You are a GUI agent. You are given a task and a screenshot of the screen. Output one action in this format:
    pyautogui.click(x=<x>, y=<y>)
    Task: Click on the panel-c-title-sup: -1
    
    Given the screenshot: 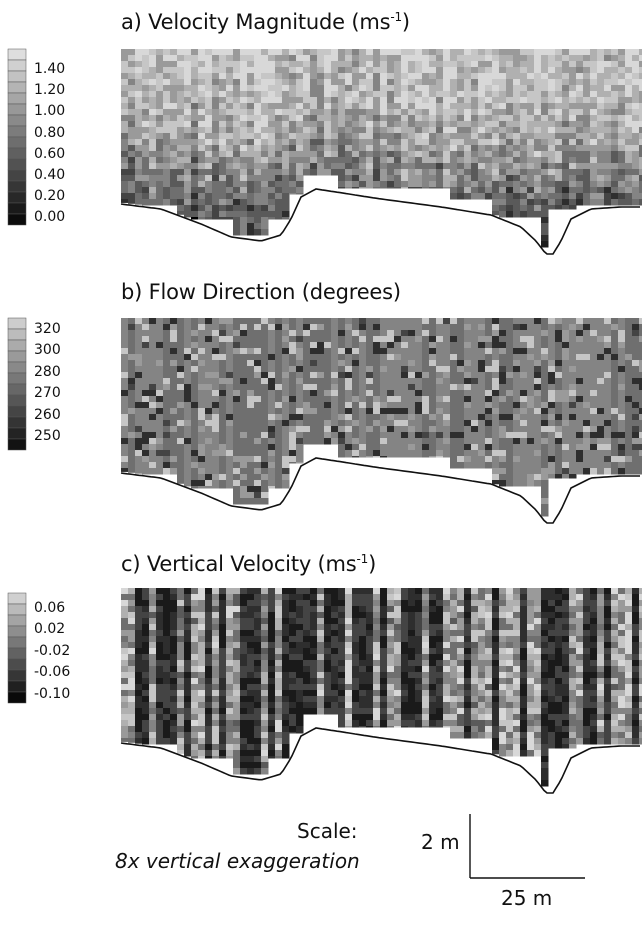 What is the action you would take?
    pyautogui.click(x=362, y=559)
    